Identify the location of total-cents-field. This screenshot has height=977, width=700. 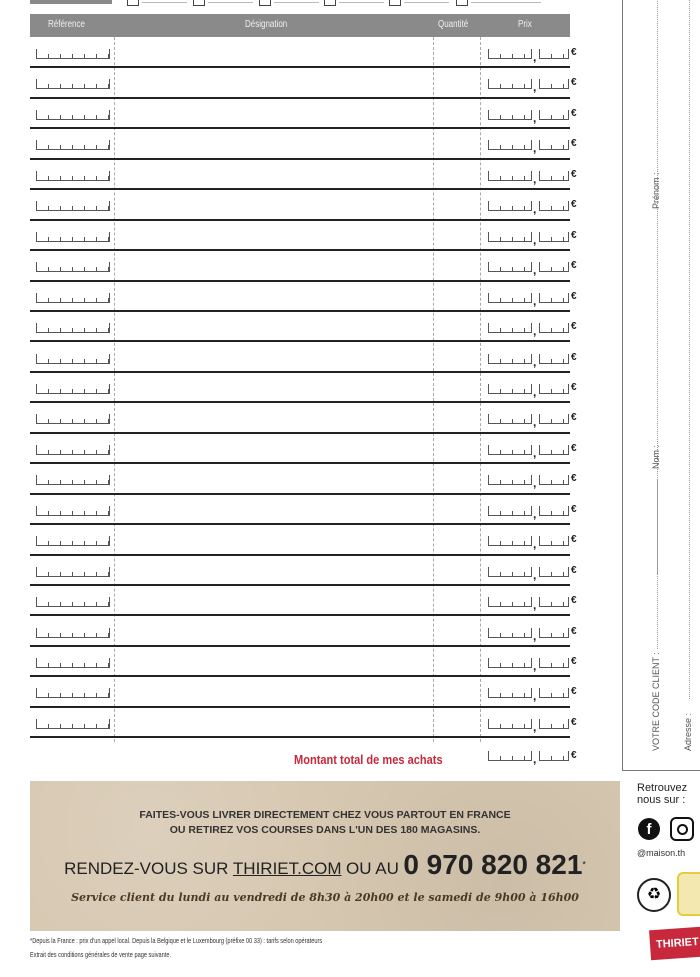
(554, 756).